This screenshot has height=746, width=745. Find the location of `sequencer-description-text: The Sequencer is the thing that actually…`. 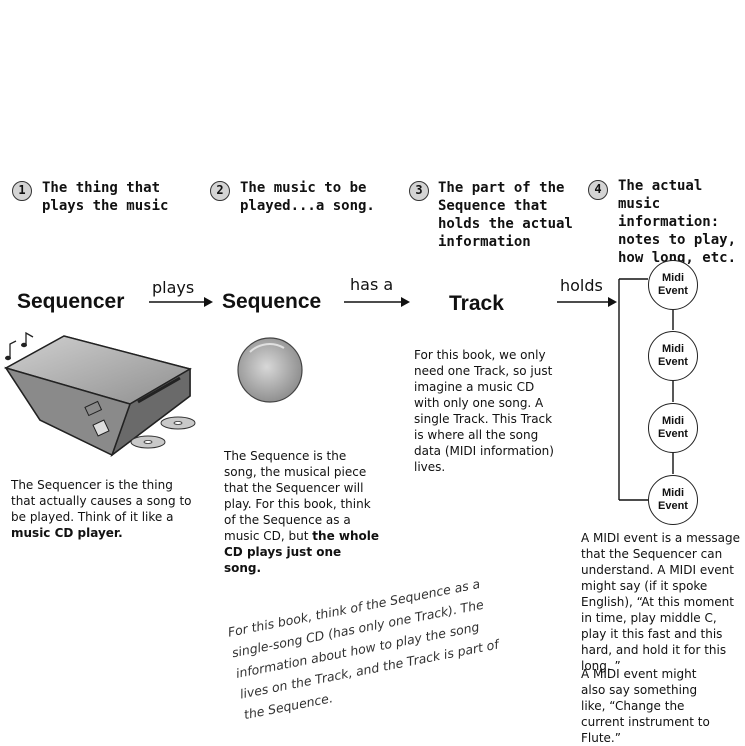

sequencer-description-text: The Sequencer is the thing that actually… is located at coordinates (101, 501).